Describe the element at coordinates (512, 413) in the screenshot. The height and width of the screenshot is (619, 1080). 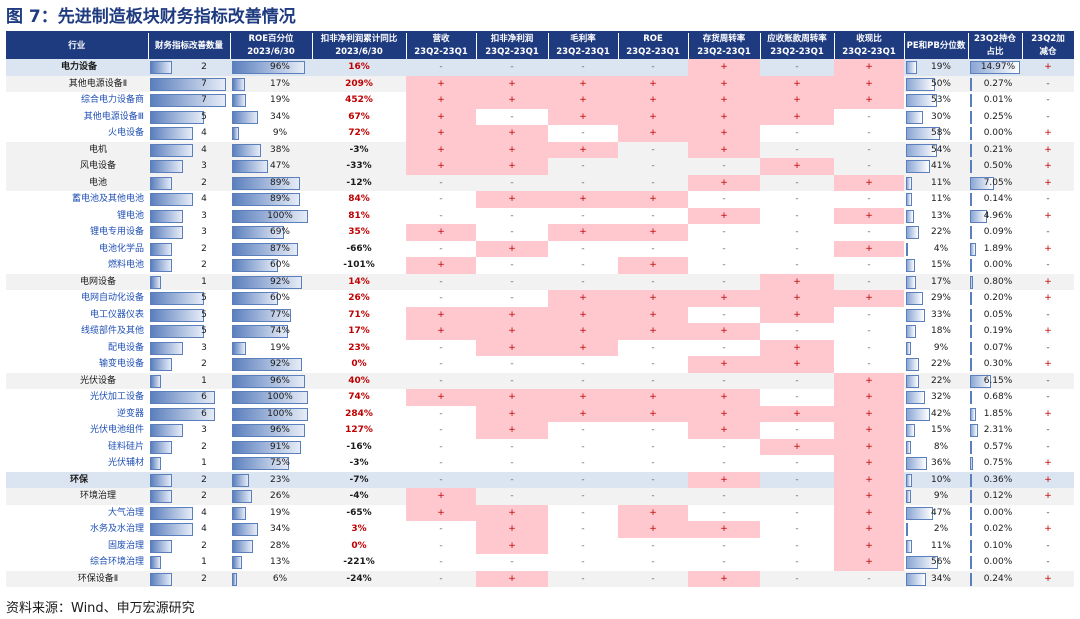
I see `signal-np-adj-value: +` at that location.